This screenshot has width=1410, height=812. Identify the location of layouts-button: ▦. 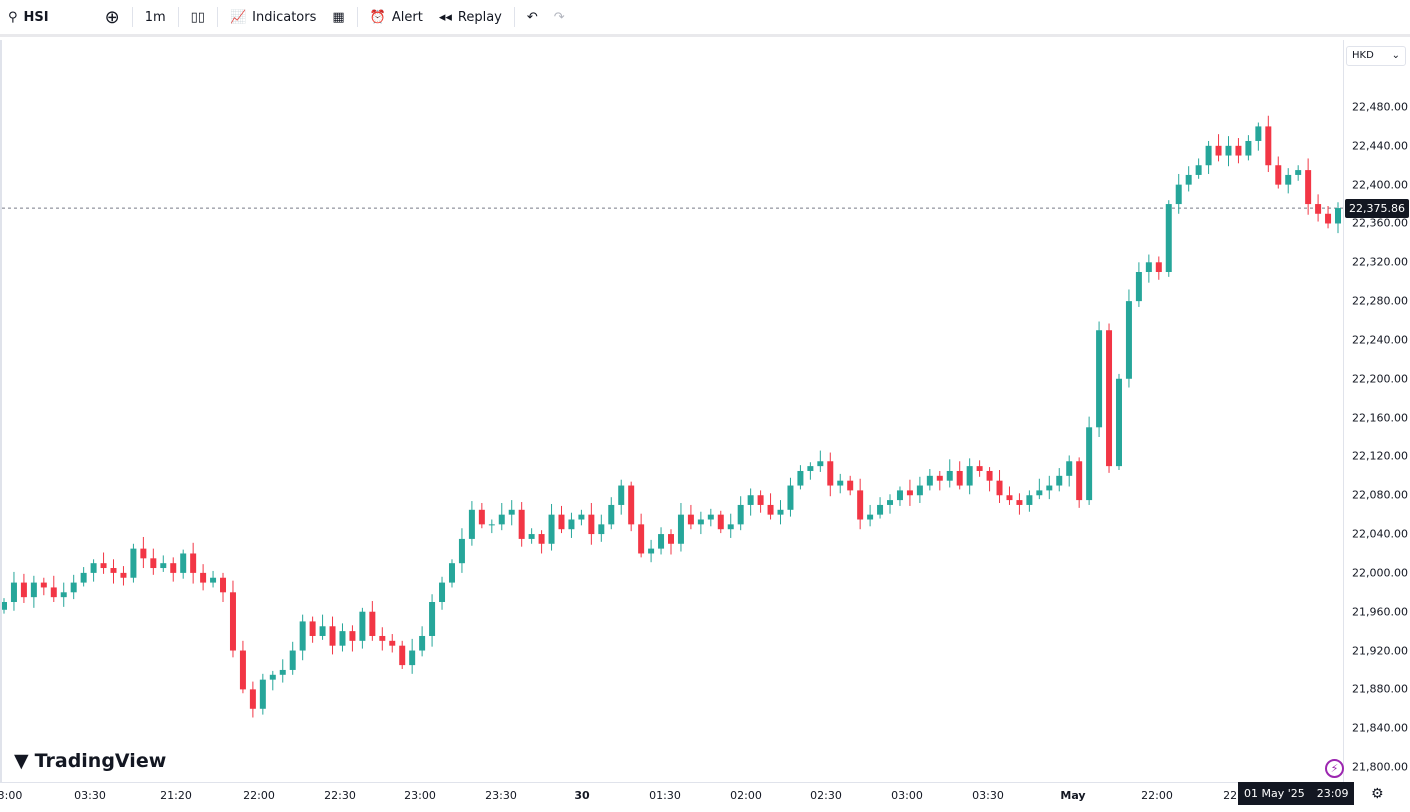
(338, 18).